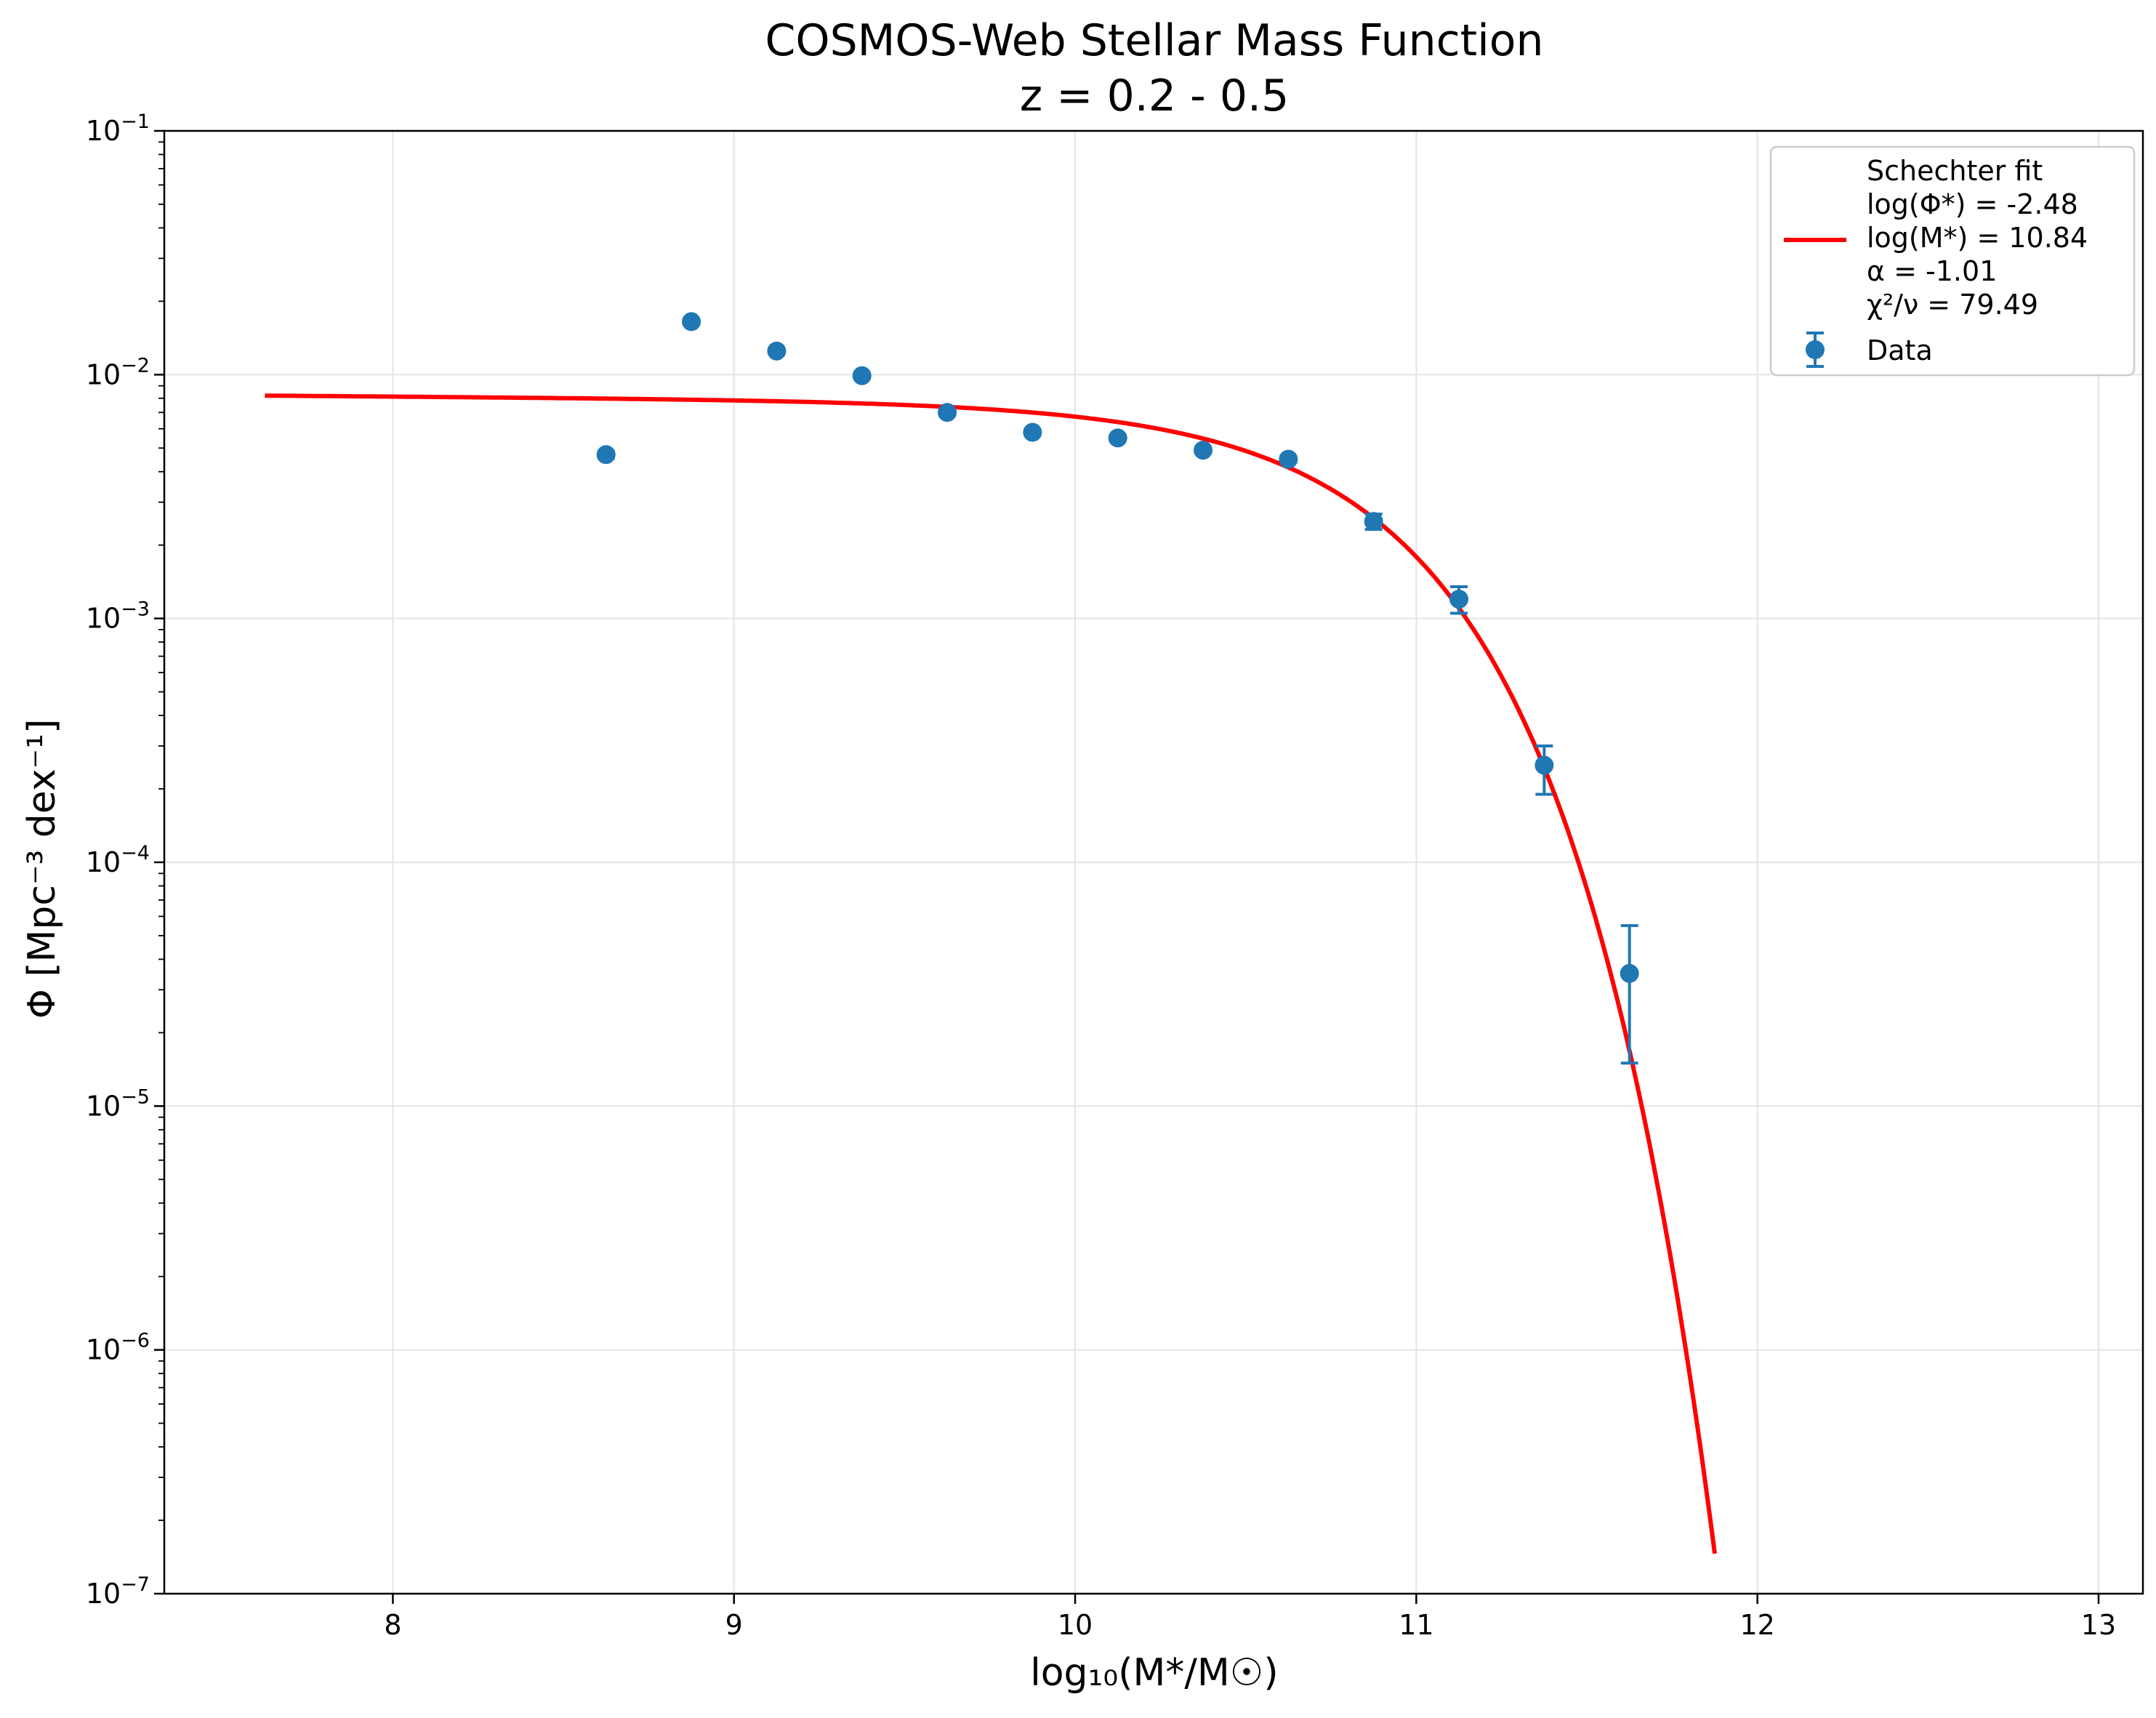 This screenshot has width=2156, height=1718. Describe the element at coordinates (118, 1348) in the screenshot. I see `y-tick-label: 10⁻⁶` at that location.